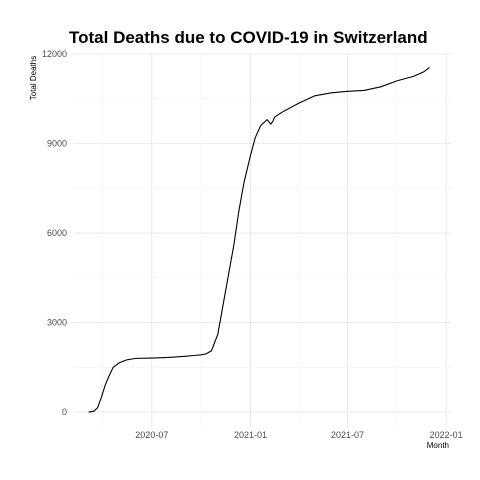 Image resolution: width=480 pixels, height=480 pixels. What do you see at coordinates (57, 323) in the screenshot?
I see `y-tick-label: 3000` at bounding box center [57, 323].